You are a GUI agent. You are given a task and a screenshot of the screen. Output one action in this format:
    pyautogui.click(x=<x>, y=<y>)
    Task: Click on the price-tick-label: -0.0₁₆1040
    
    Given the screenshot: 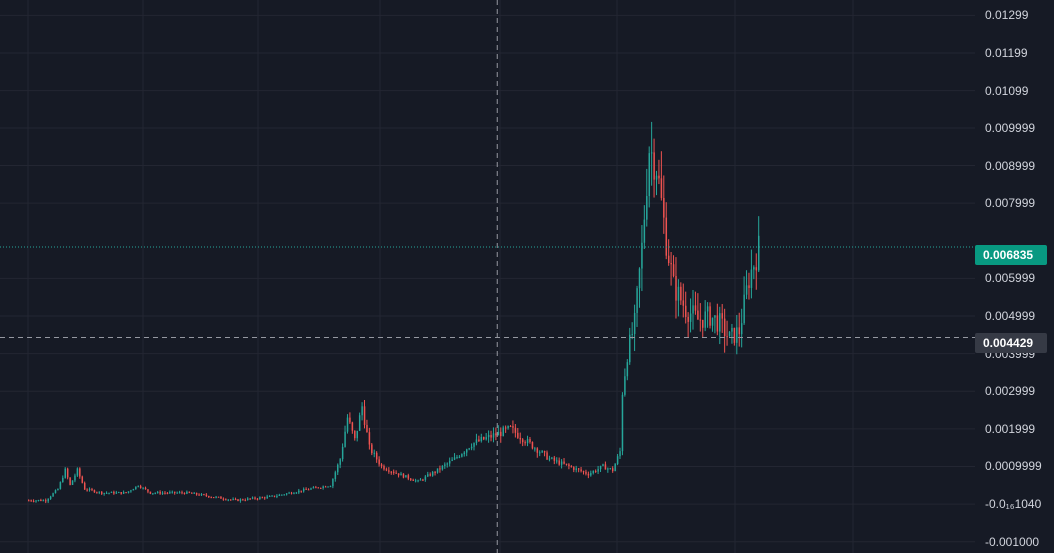 What is the action you would take?
    pyautogui.click(x=1013, y=504)
    